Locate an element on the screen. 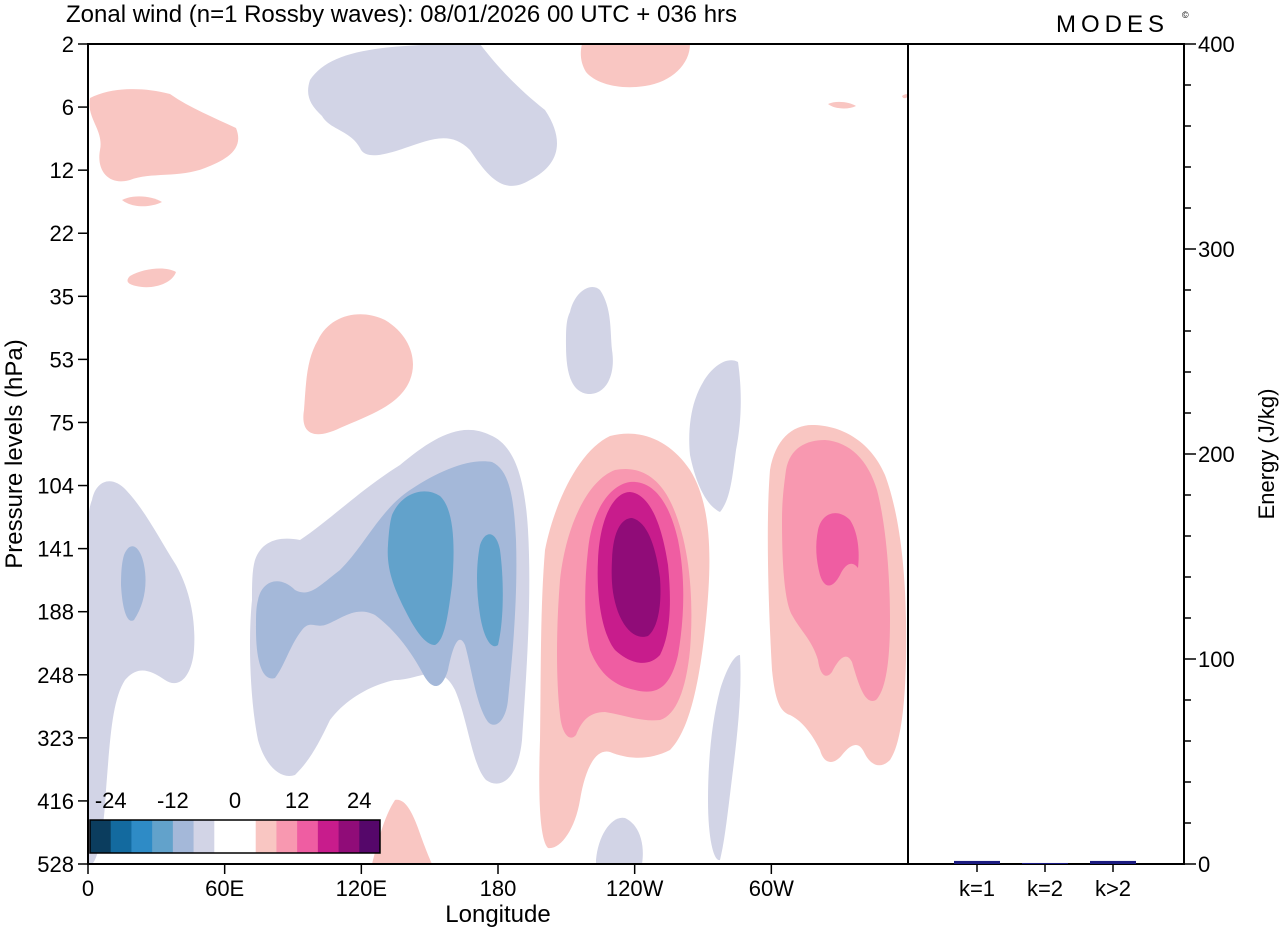  contour-neg-center-12b is located at coordinates (490, 590).